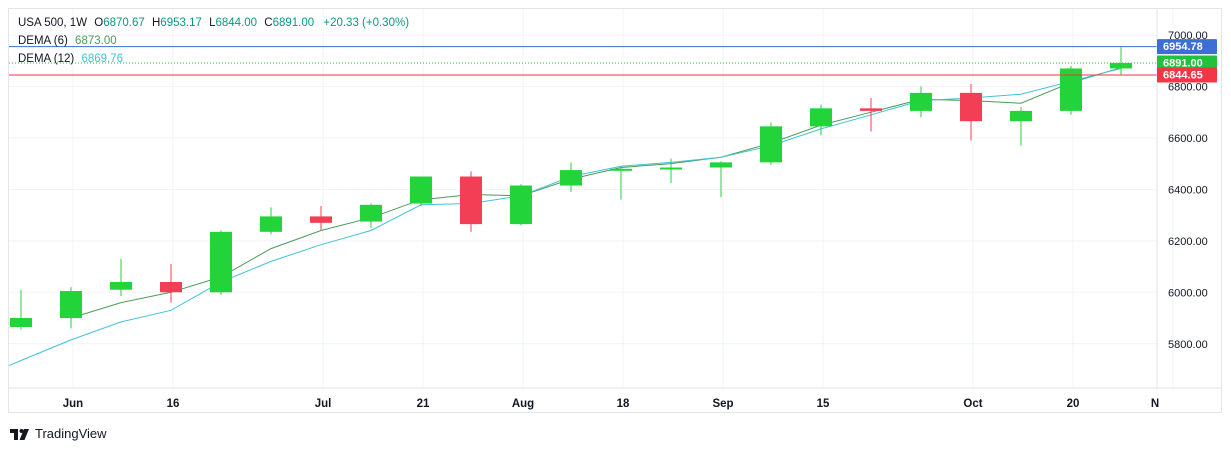 Image resolution: width=1231 pixels, height=452 pixels. I want to click on x-tick-label: Oct, so click(972, 404).